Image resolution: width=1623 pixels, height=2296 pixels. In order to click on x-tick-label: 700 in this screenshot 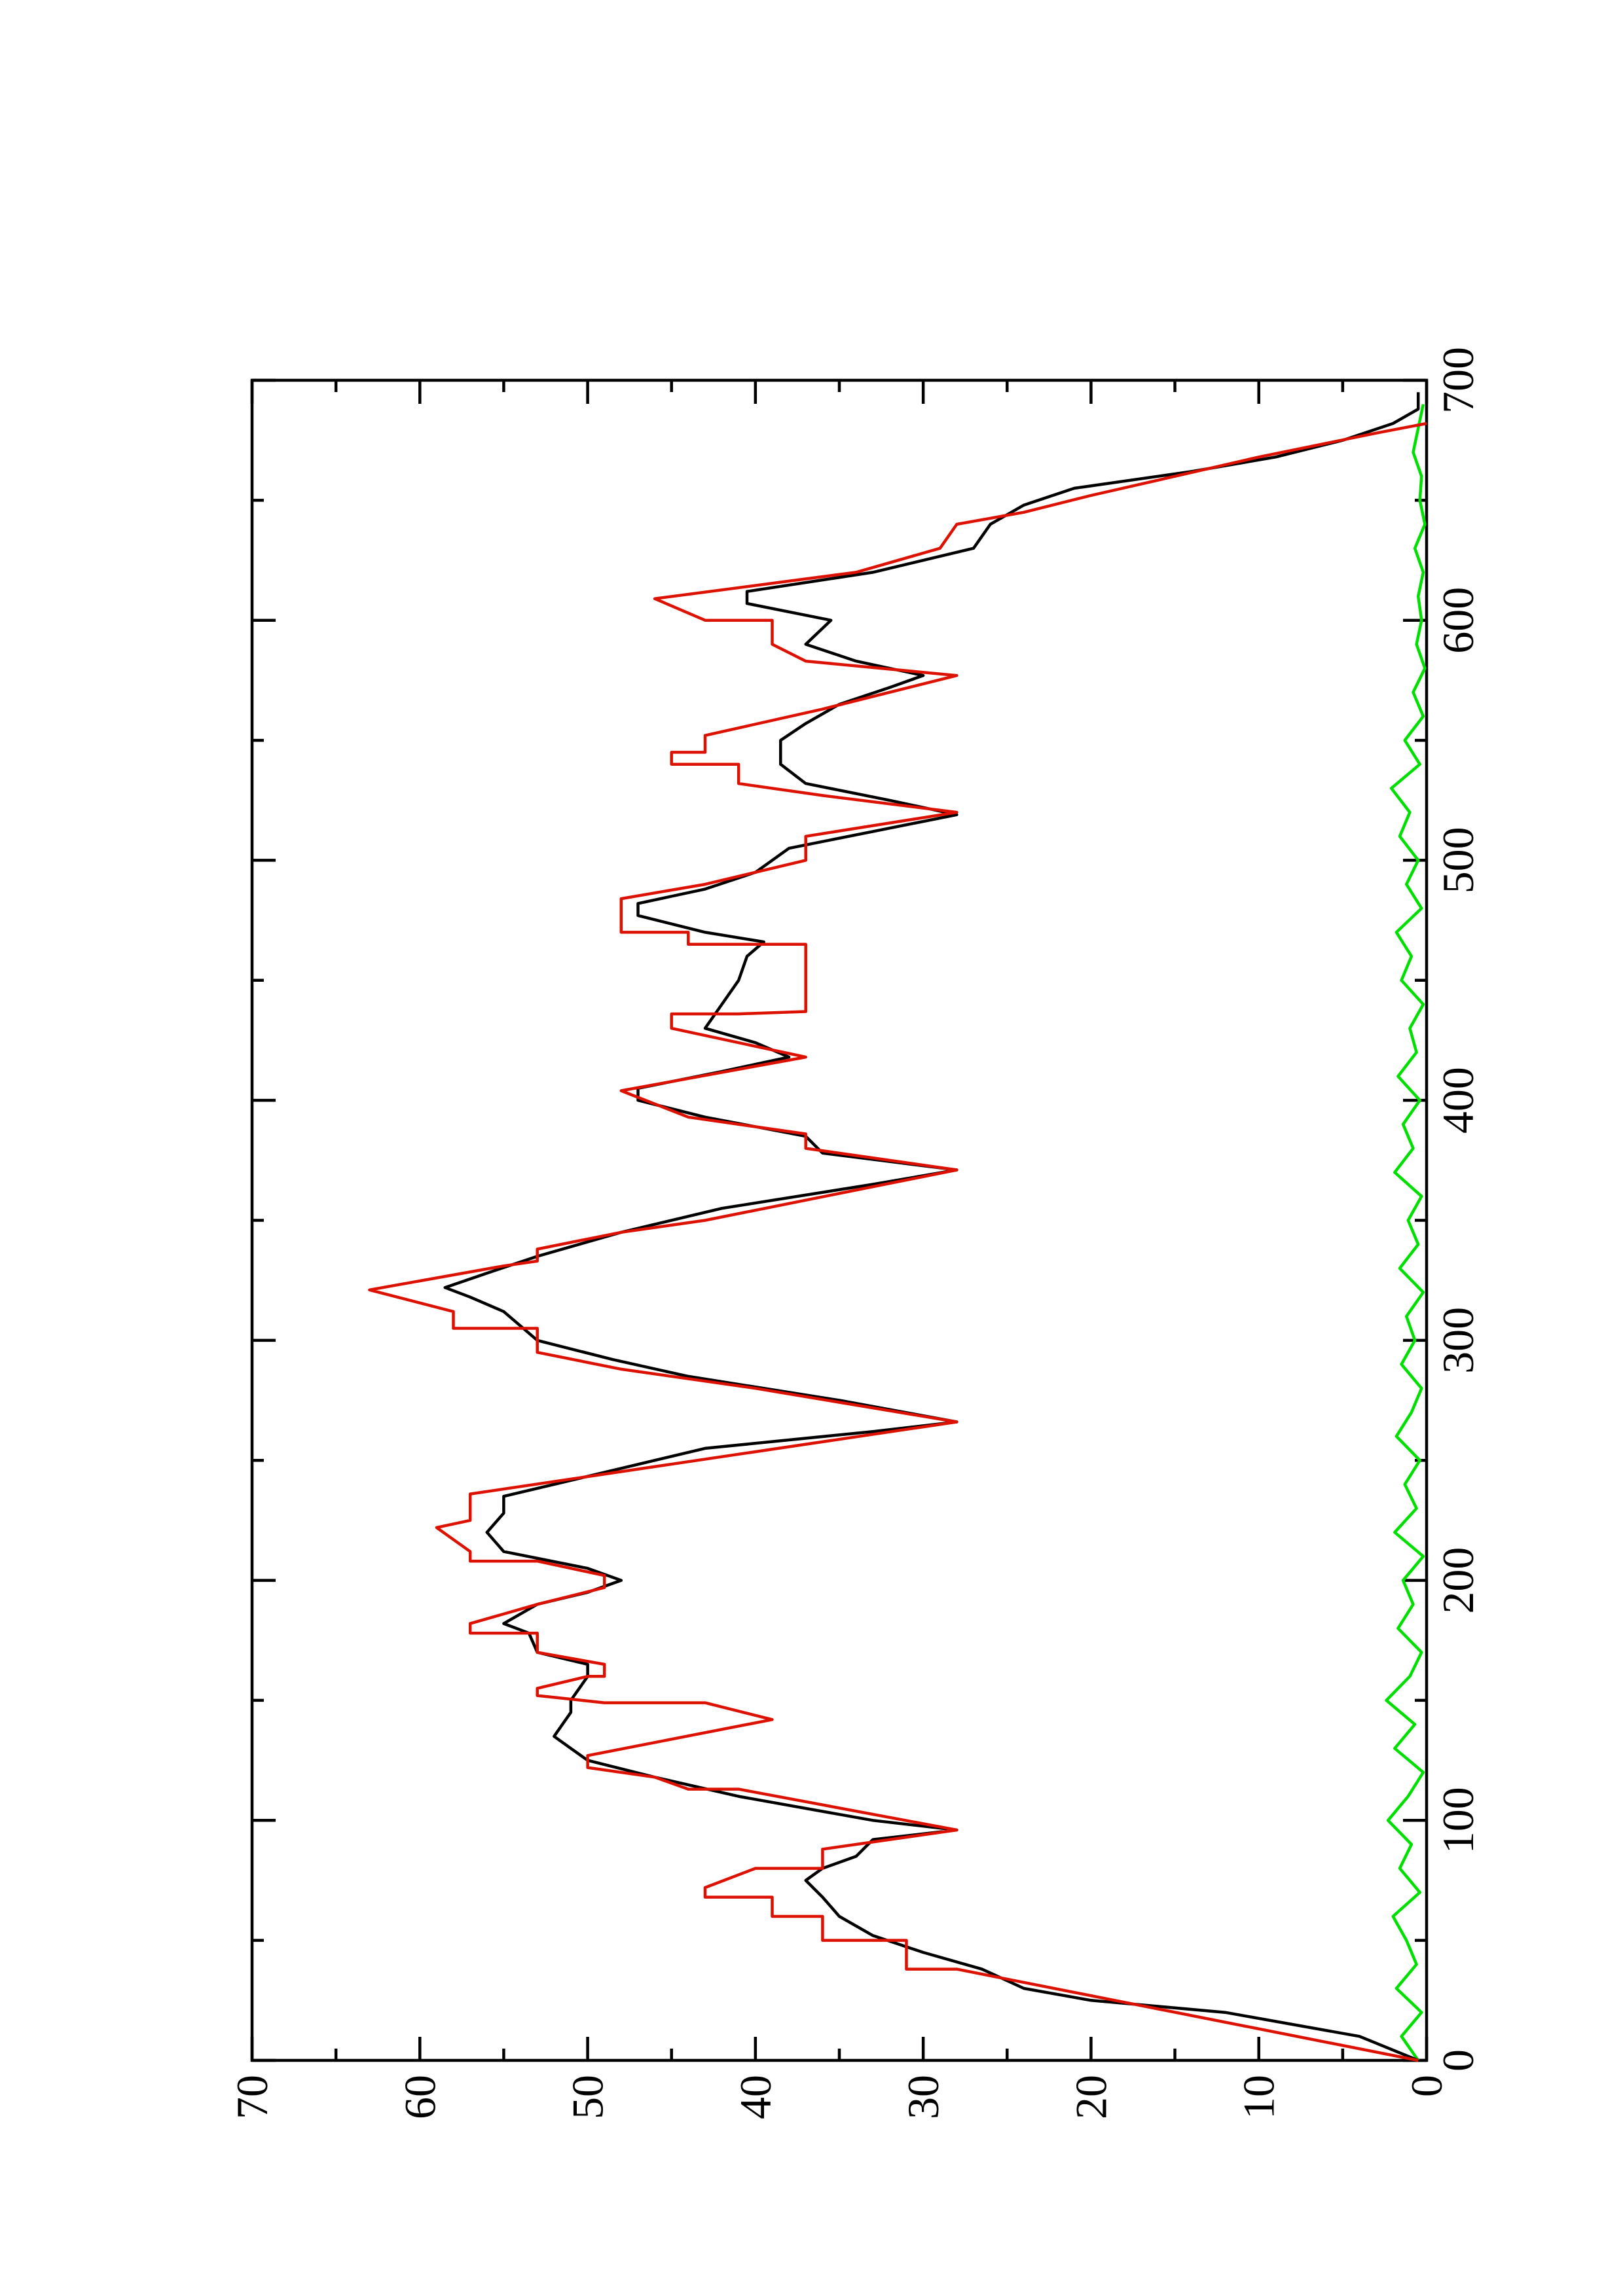, I will do `click(1458, 380)`.